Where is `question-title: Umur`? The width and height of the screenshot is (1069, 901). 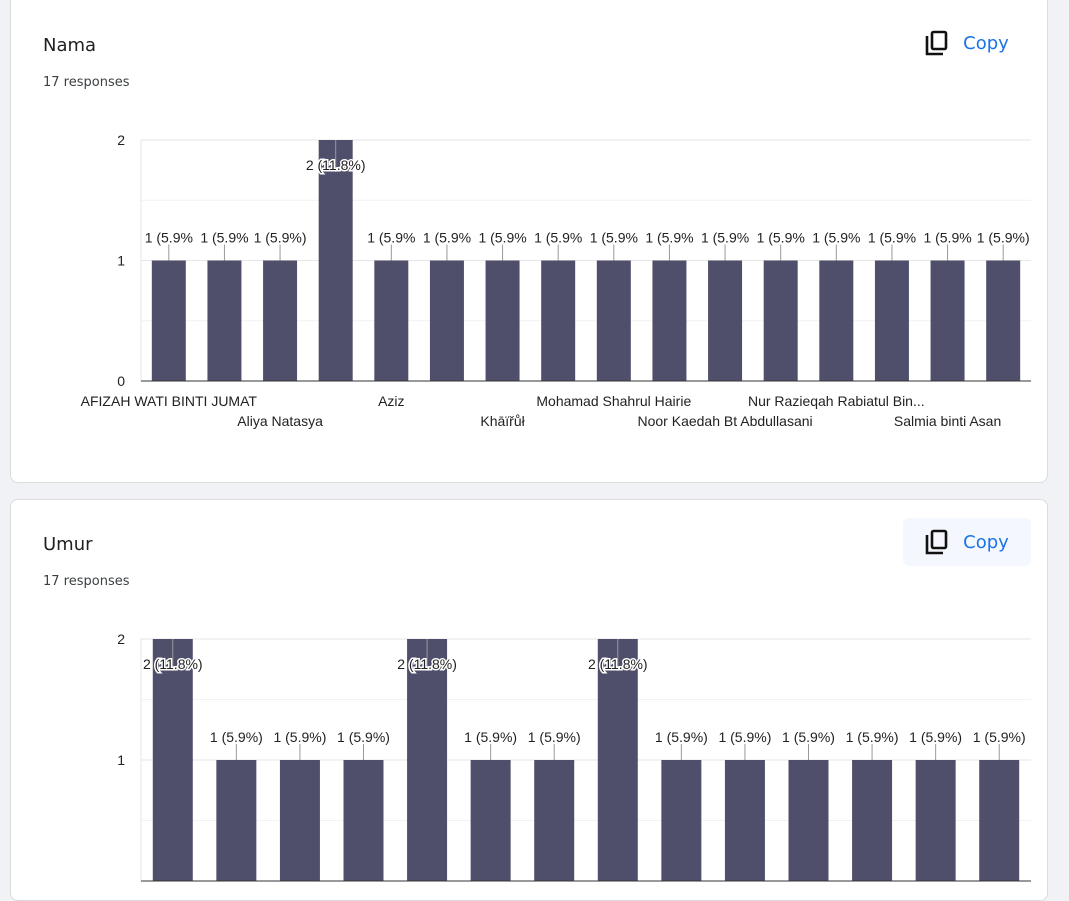 question-title: Umur is located at coordinates (68, 544).